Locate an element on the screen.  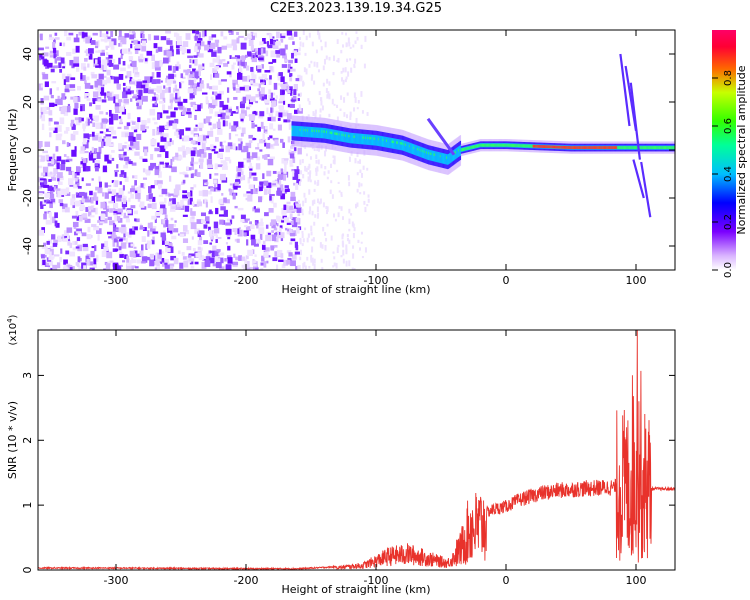
spectrogram-x-axis-label: Height of straight line (km) is located at coordinates (355, 289).